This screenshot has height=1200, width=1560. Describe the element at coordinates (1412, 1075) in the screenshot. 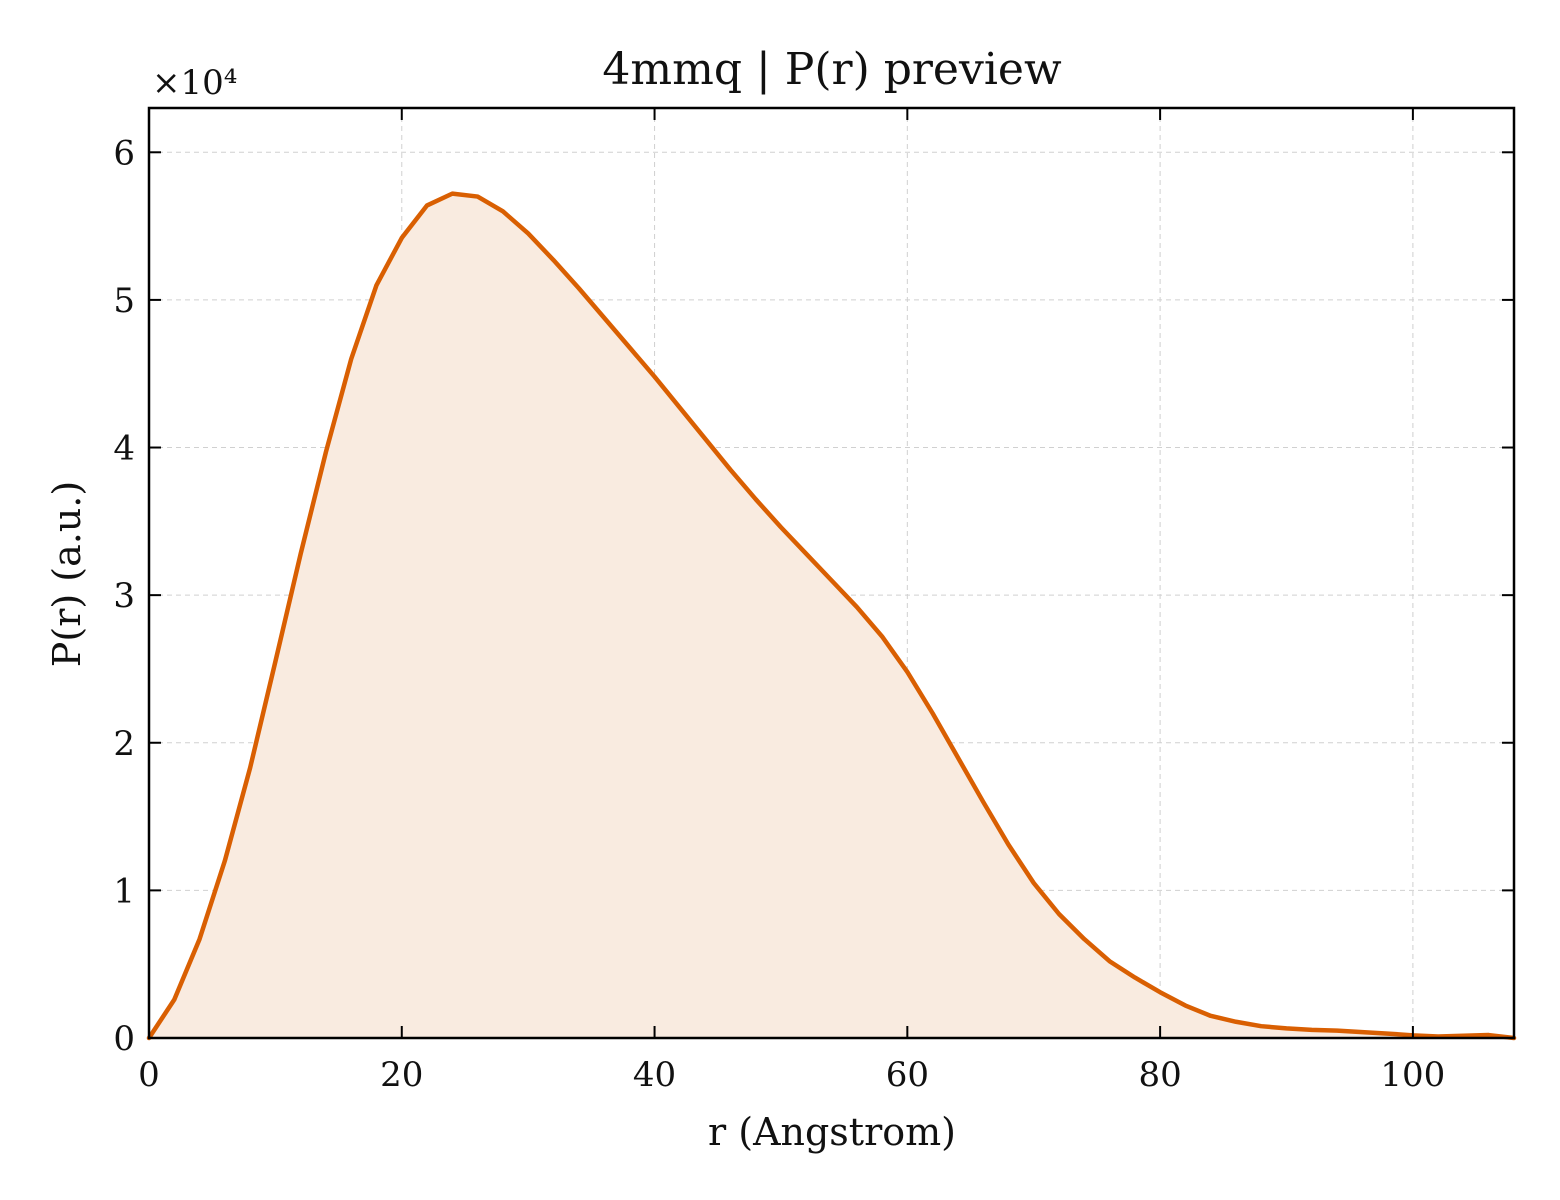

I see `x-tick-label: 100` at that location.